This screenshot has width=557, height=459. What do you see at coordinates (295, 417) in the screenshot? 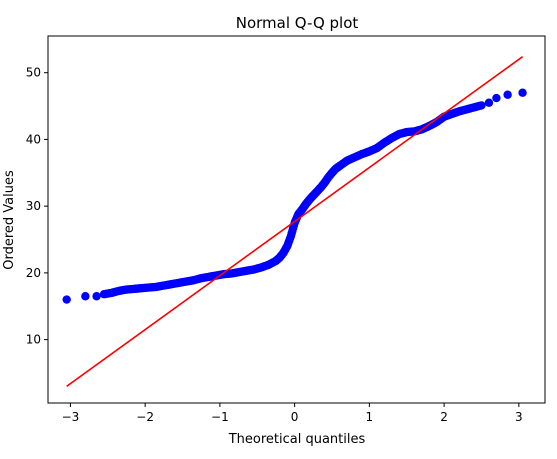
I see `x-tick-label: 0` at bounding box center [295, 417].